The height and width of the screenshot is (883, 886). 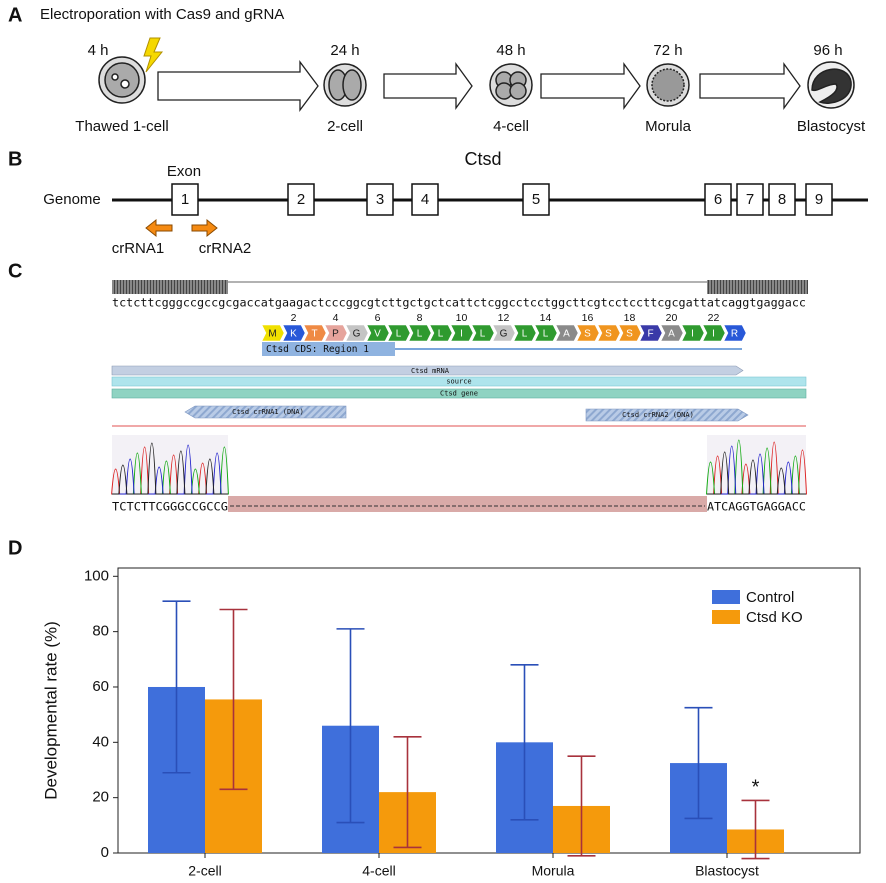 I want to click on stage-label: 2-cell, so click(x=345, y=126).